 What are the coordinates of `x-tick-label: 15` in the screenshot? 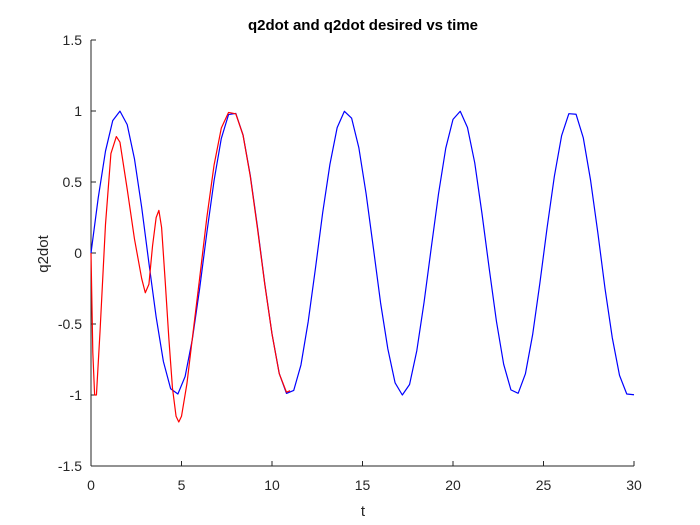 It's located at (363, 485).